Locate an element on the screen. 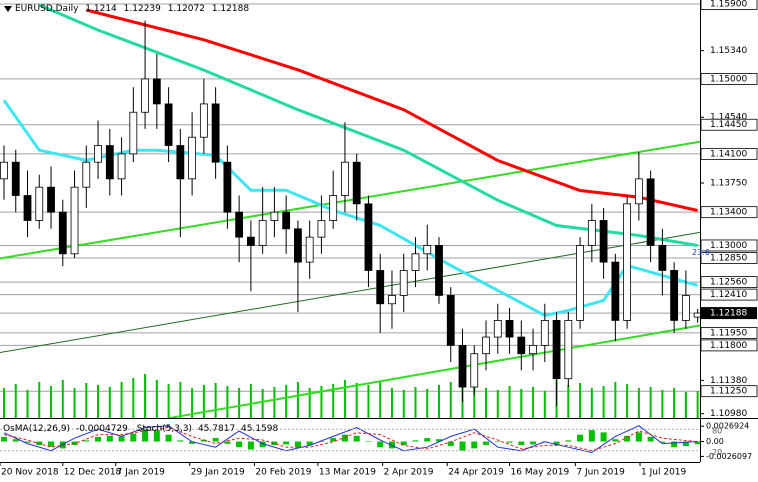 Image resolution: width=758 pixels, height=482 pixels. y-tick-label: 1.11250 is located at coordinates (728, 392).